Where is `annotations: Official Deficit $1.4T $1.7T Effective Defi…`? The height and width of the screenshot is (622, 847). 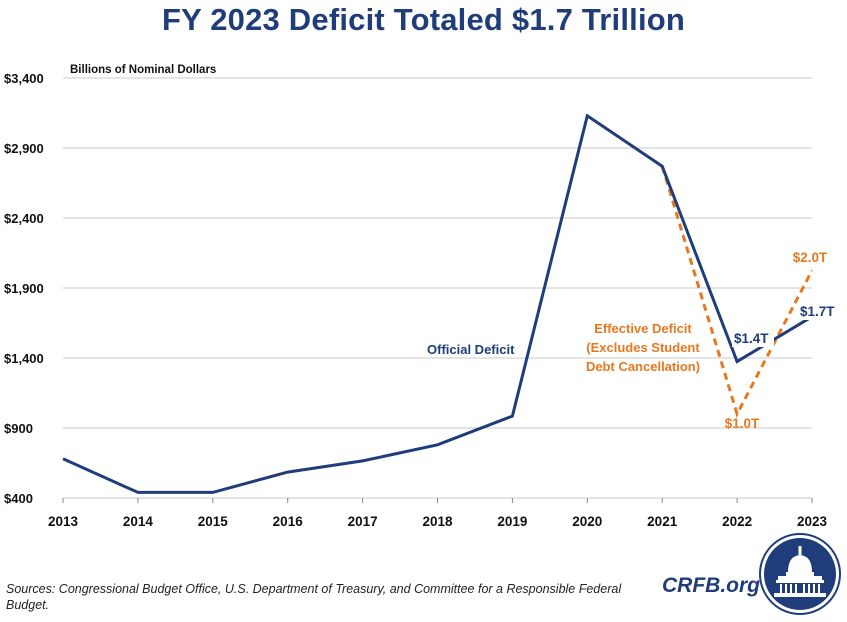
annotations: Official Deficit $1.4T $1.7T Effective Defi… is located at coordinates (633, 340).